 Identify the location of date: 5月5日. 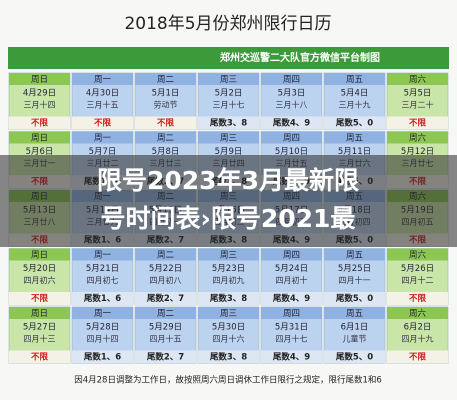
(418, 94).